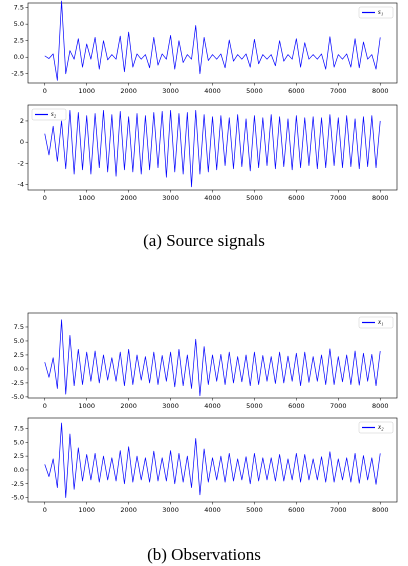  I want to click on y-tick-label: 0, so click(22, 142).